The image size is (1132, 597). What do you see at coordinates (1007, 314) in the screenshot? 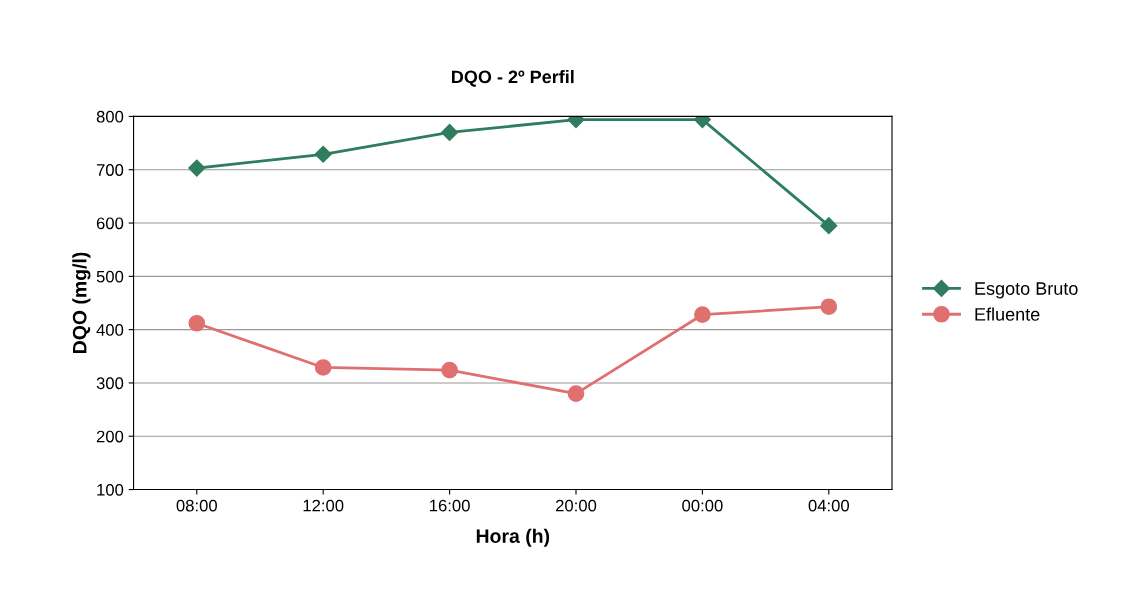
I see `legend-label: Efluente` at bounding box center [1007, 314].